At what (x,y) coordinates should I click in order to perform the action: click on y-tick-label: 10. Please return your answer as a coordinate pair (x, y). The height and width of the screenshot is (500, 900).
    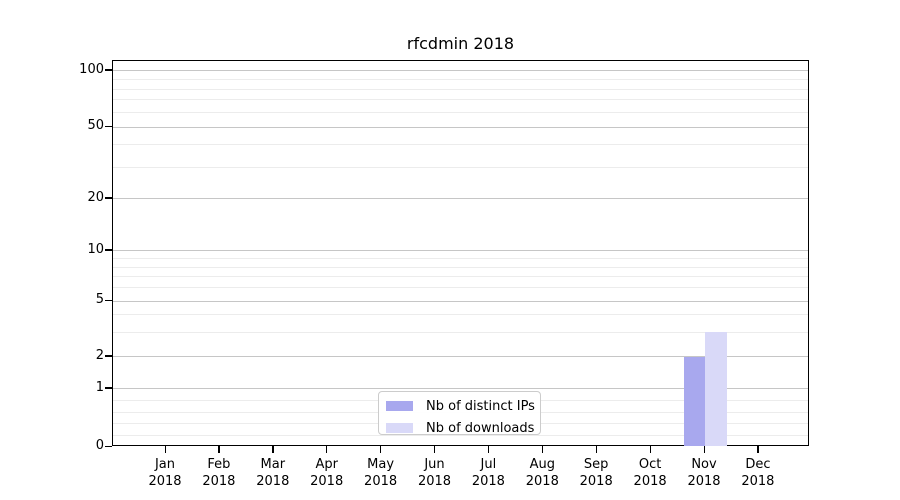
    Looking at the image, I should click on (95, 249).